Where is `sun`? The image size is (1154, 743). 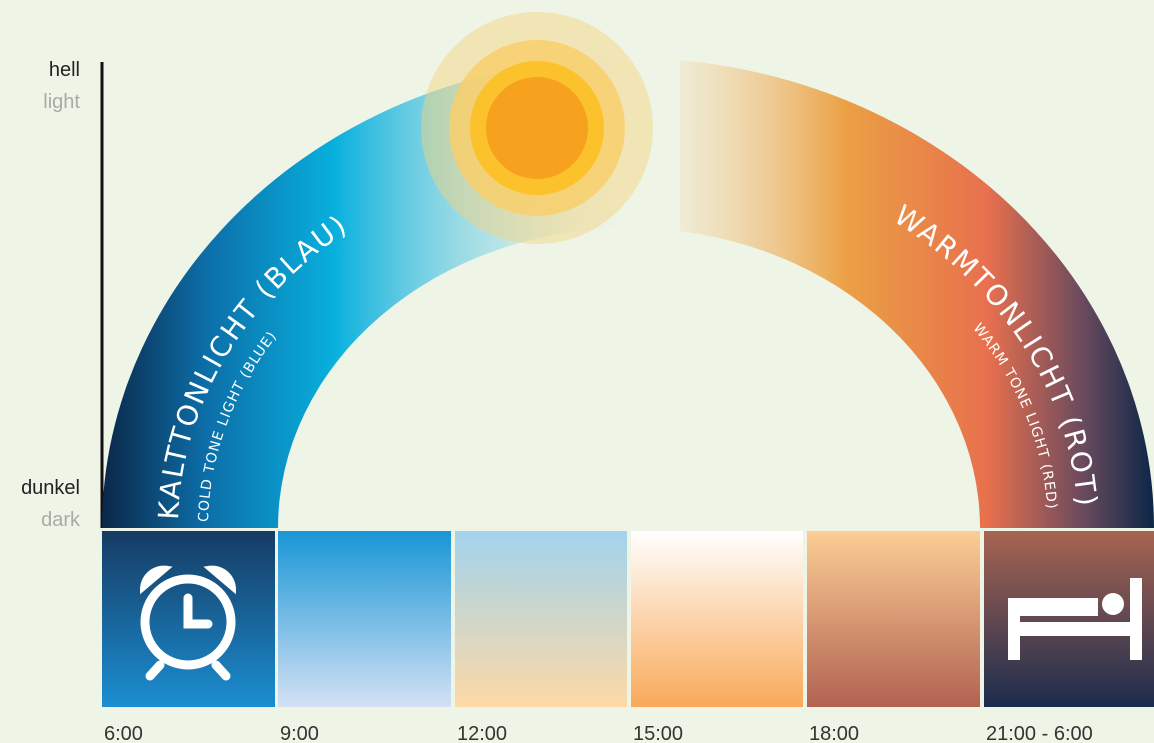 sun is located at coordinates (537, 128).